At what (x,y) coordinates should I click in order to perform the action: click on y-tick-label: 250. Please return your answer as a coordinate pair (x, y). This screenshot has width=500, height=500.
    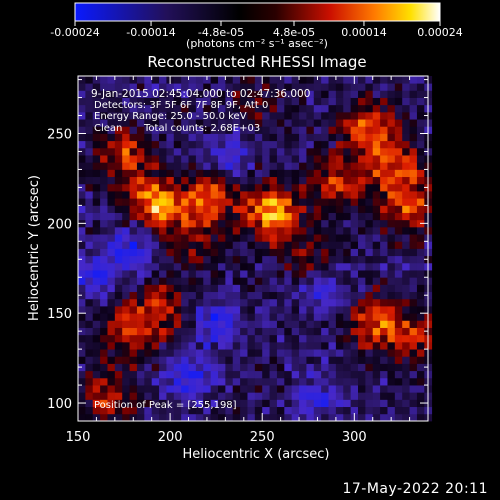
    Looking at the image, I should click on (59, 135).